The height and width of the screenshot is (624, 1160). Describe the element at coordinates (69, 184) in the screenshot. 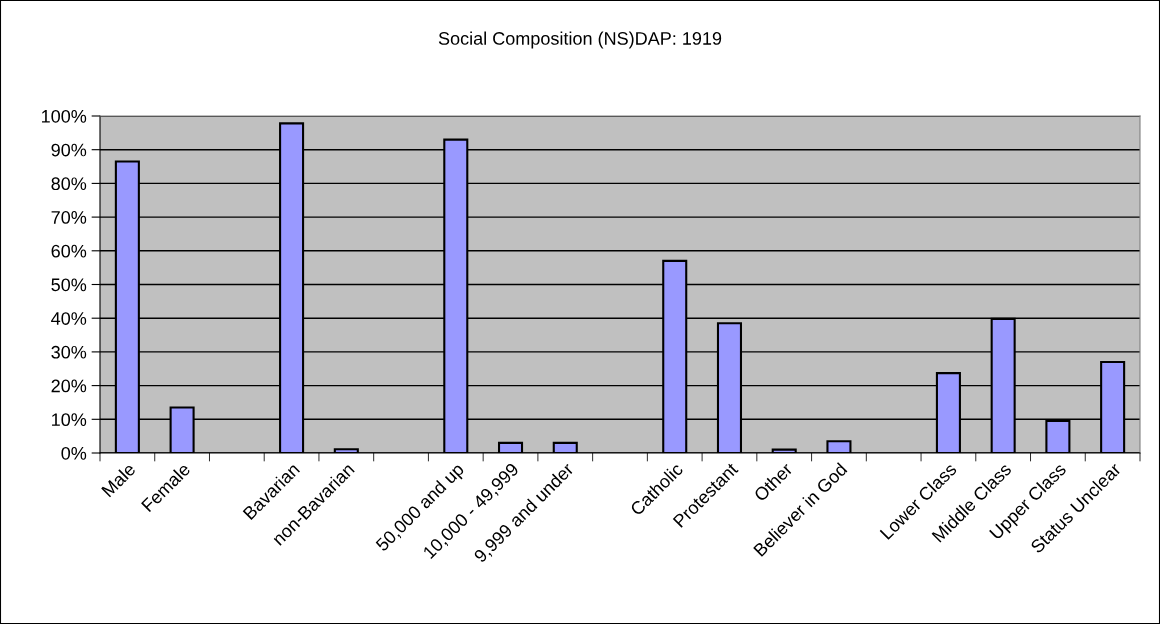

I see `y-tick-label: 80%` at that location.